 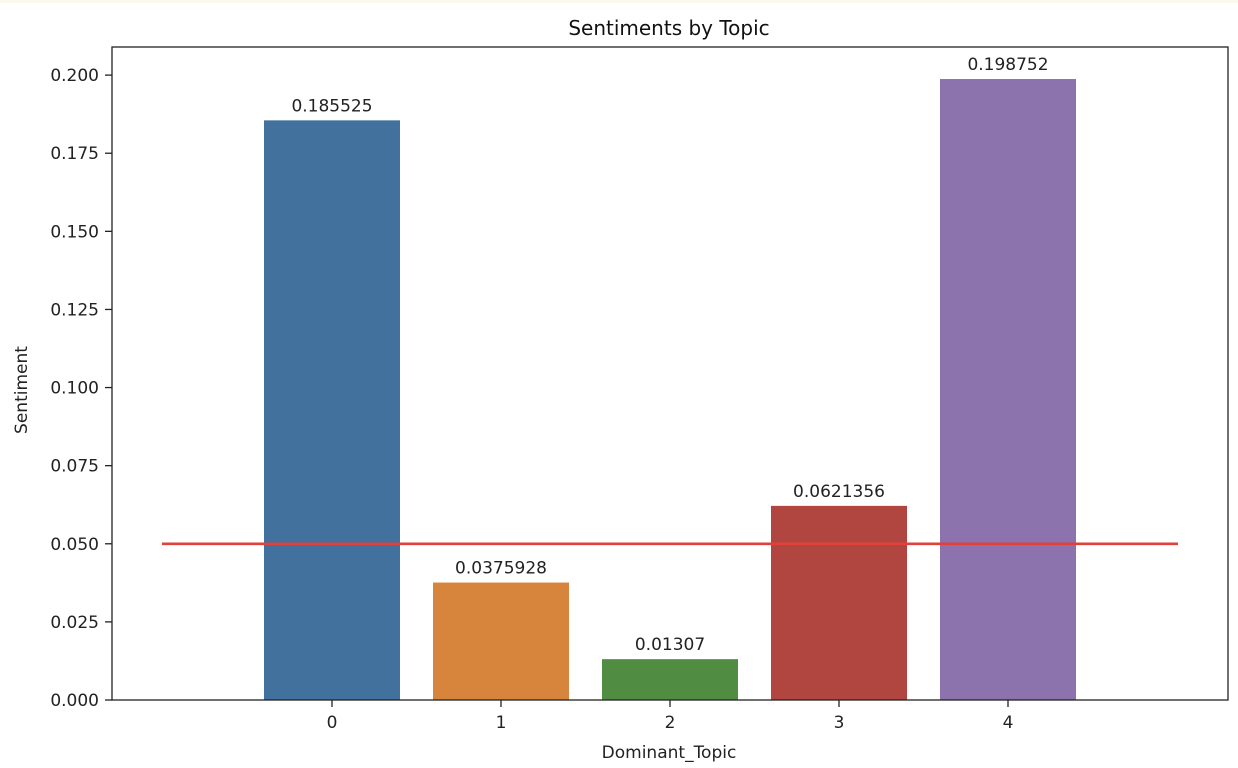 What do you see at coordinates (74, 310) in the screenshot?
I see `y-tick-label: 0.125` at bounding box center [74, 310].